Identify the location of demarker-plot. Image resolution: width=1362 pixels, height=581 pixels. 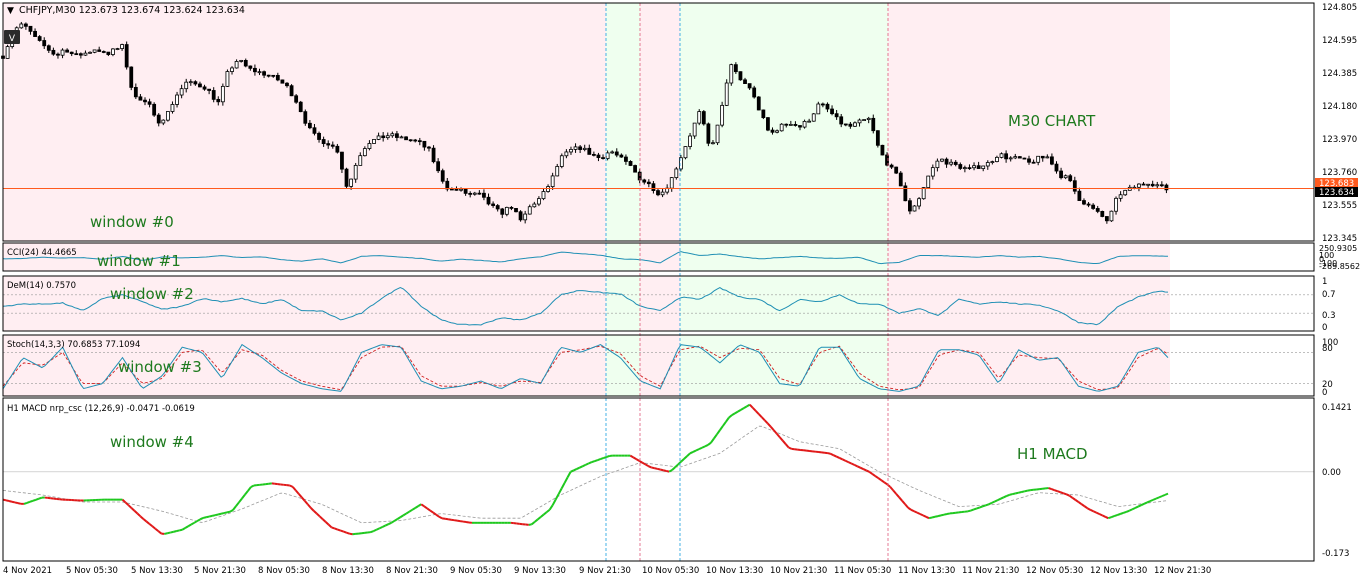
(658, 306).